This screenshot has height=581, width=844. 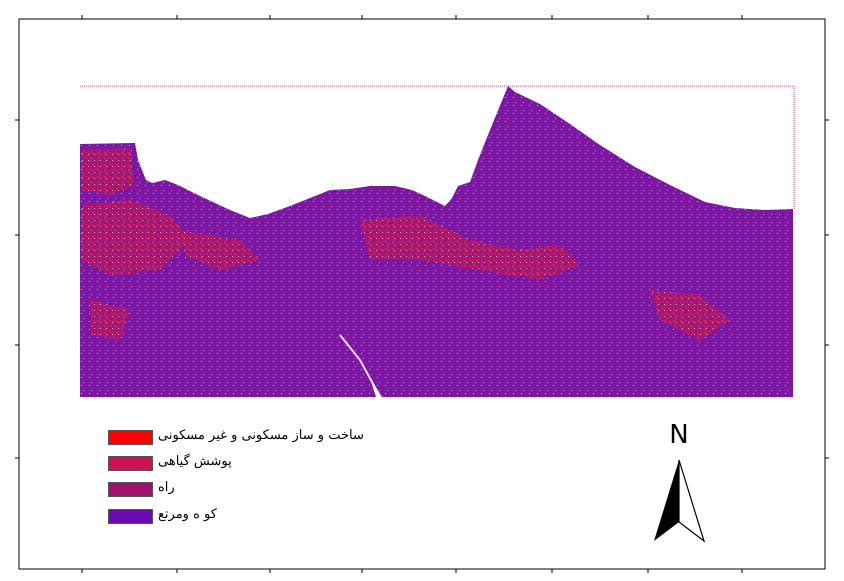 I want to click on legend-label: پوشش گیاهی, so click(x=195, y=461).